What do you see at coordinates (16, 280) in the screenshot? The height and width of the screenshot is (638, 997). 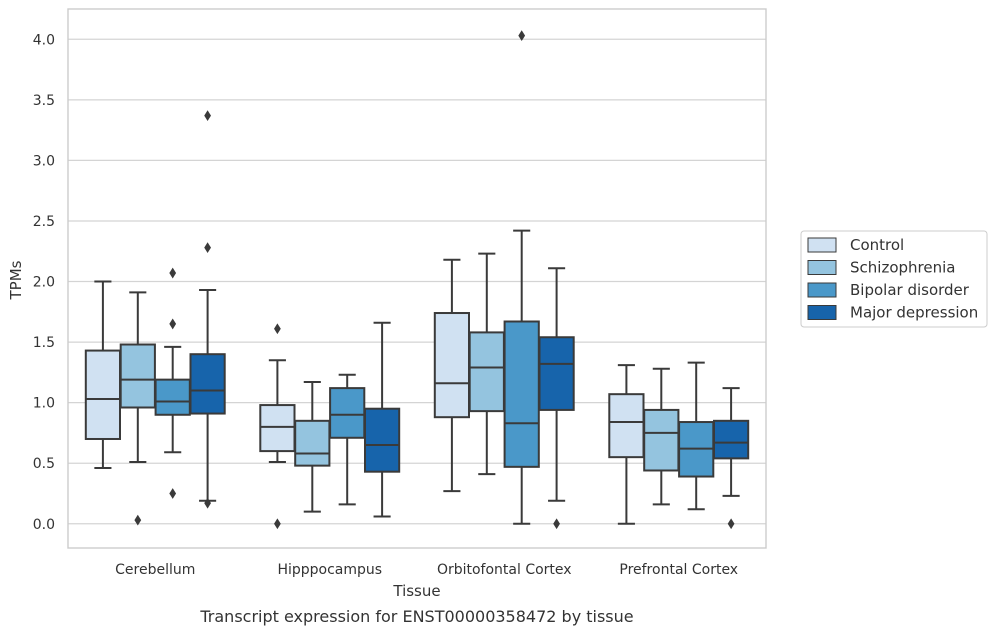 I see `y-axis-label: TPMs` at bounding box center [16, 280].